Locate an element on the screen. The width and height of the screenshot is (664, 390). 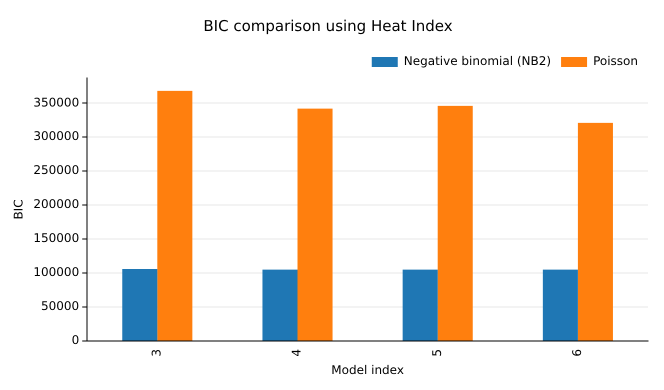
y-tick-label: 50000 is located at coordinates (60, 306).